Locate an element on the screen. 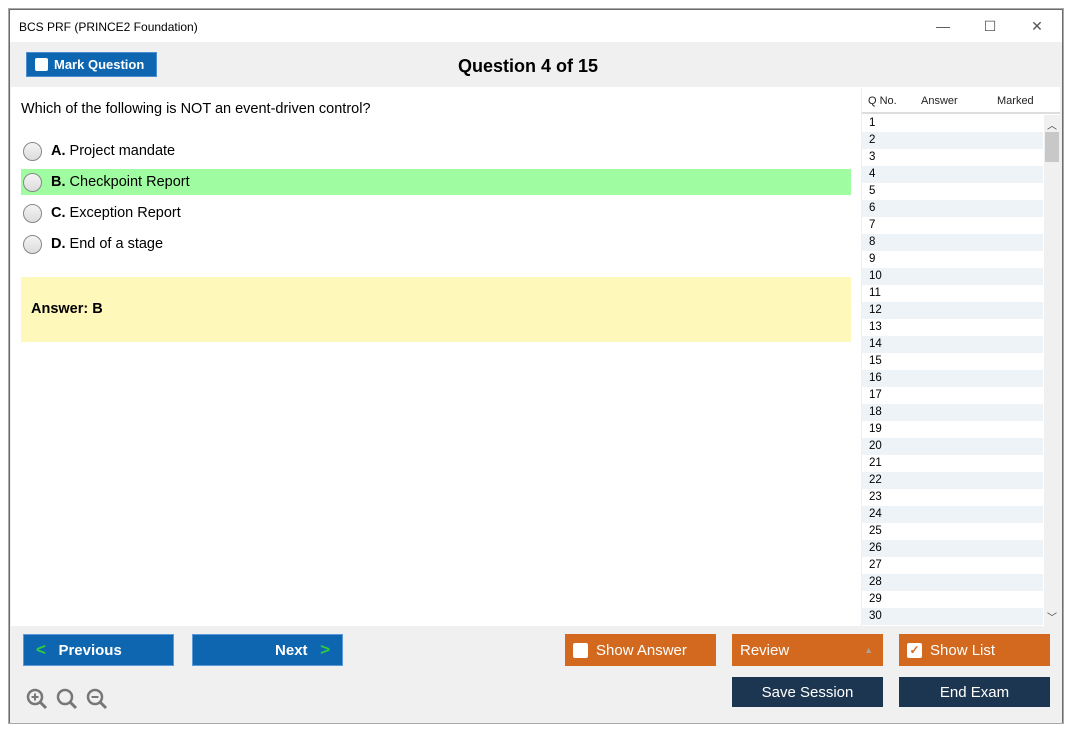  list-row: 4 is located at coordinates (952, 174).